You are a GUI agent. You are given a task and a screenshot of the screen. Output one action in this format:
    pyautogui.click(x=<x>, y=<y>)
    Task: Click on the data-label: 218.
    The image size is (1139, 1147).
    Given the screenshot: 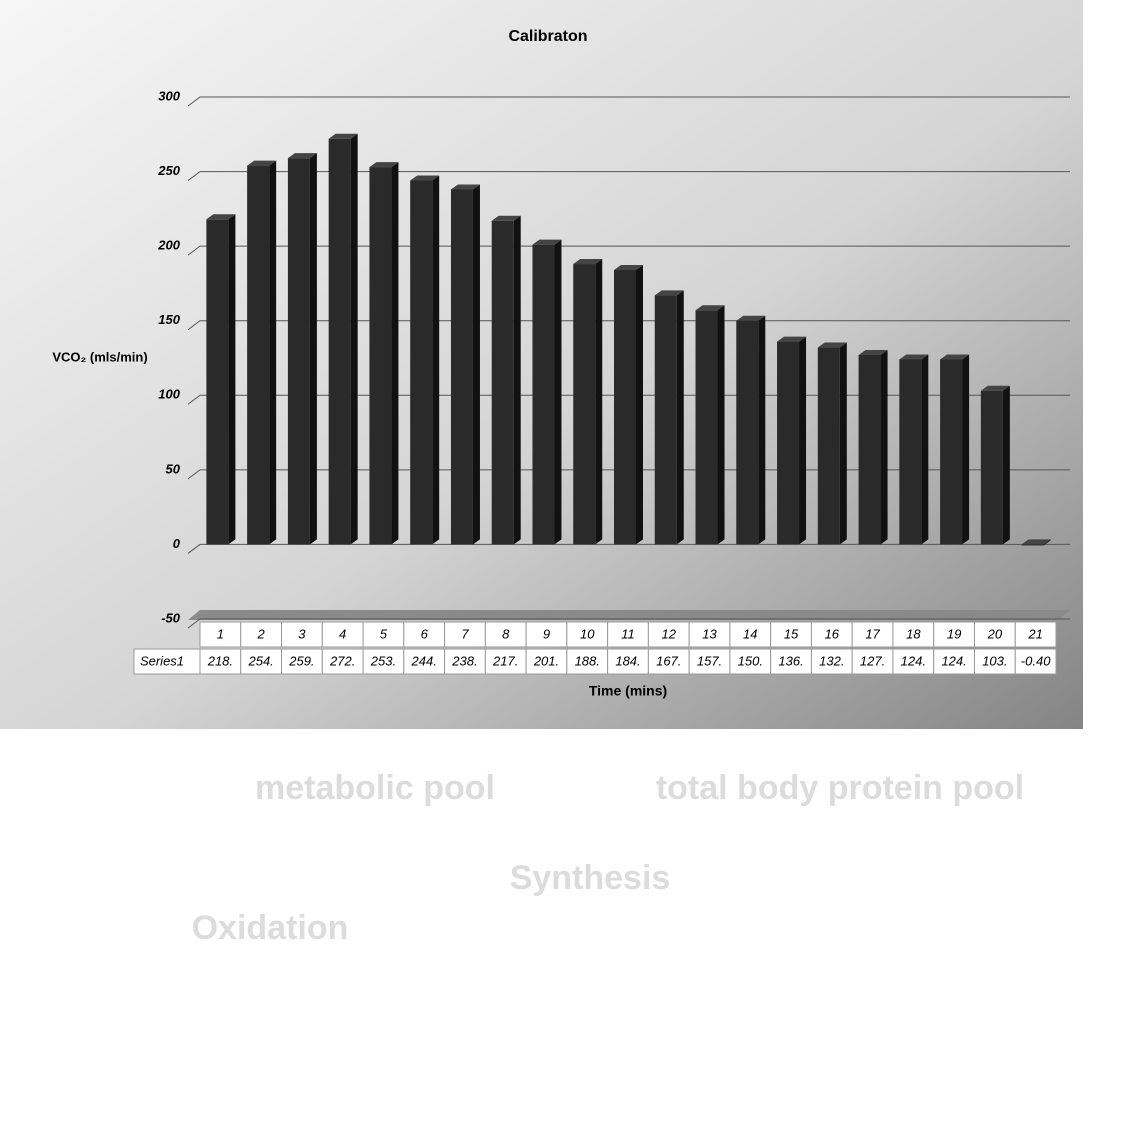 What is the action you would take?
    pyautogui.click(x=220, y=660)
    